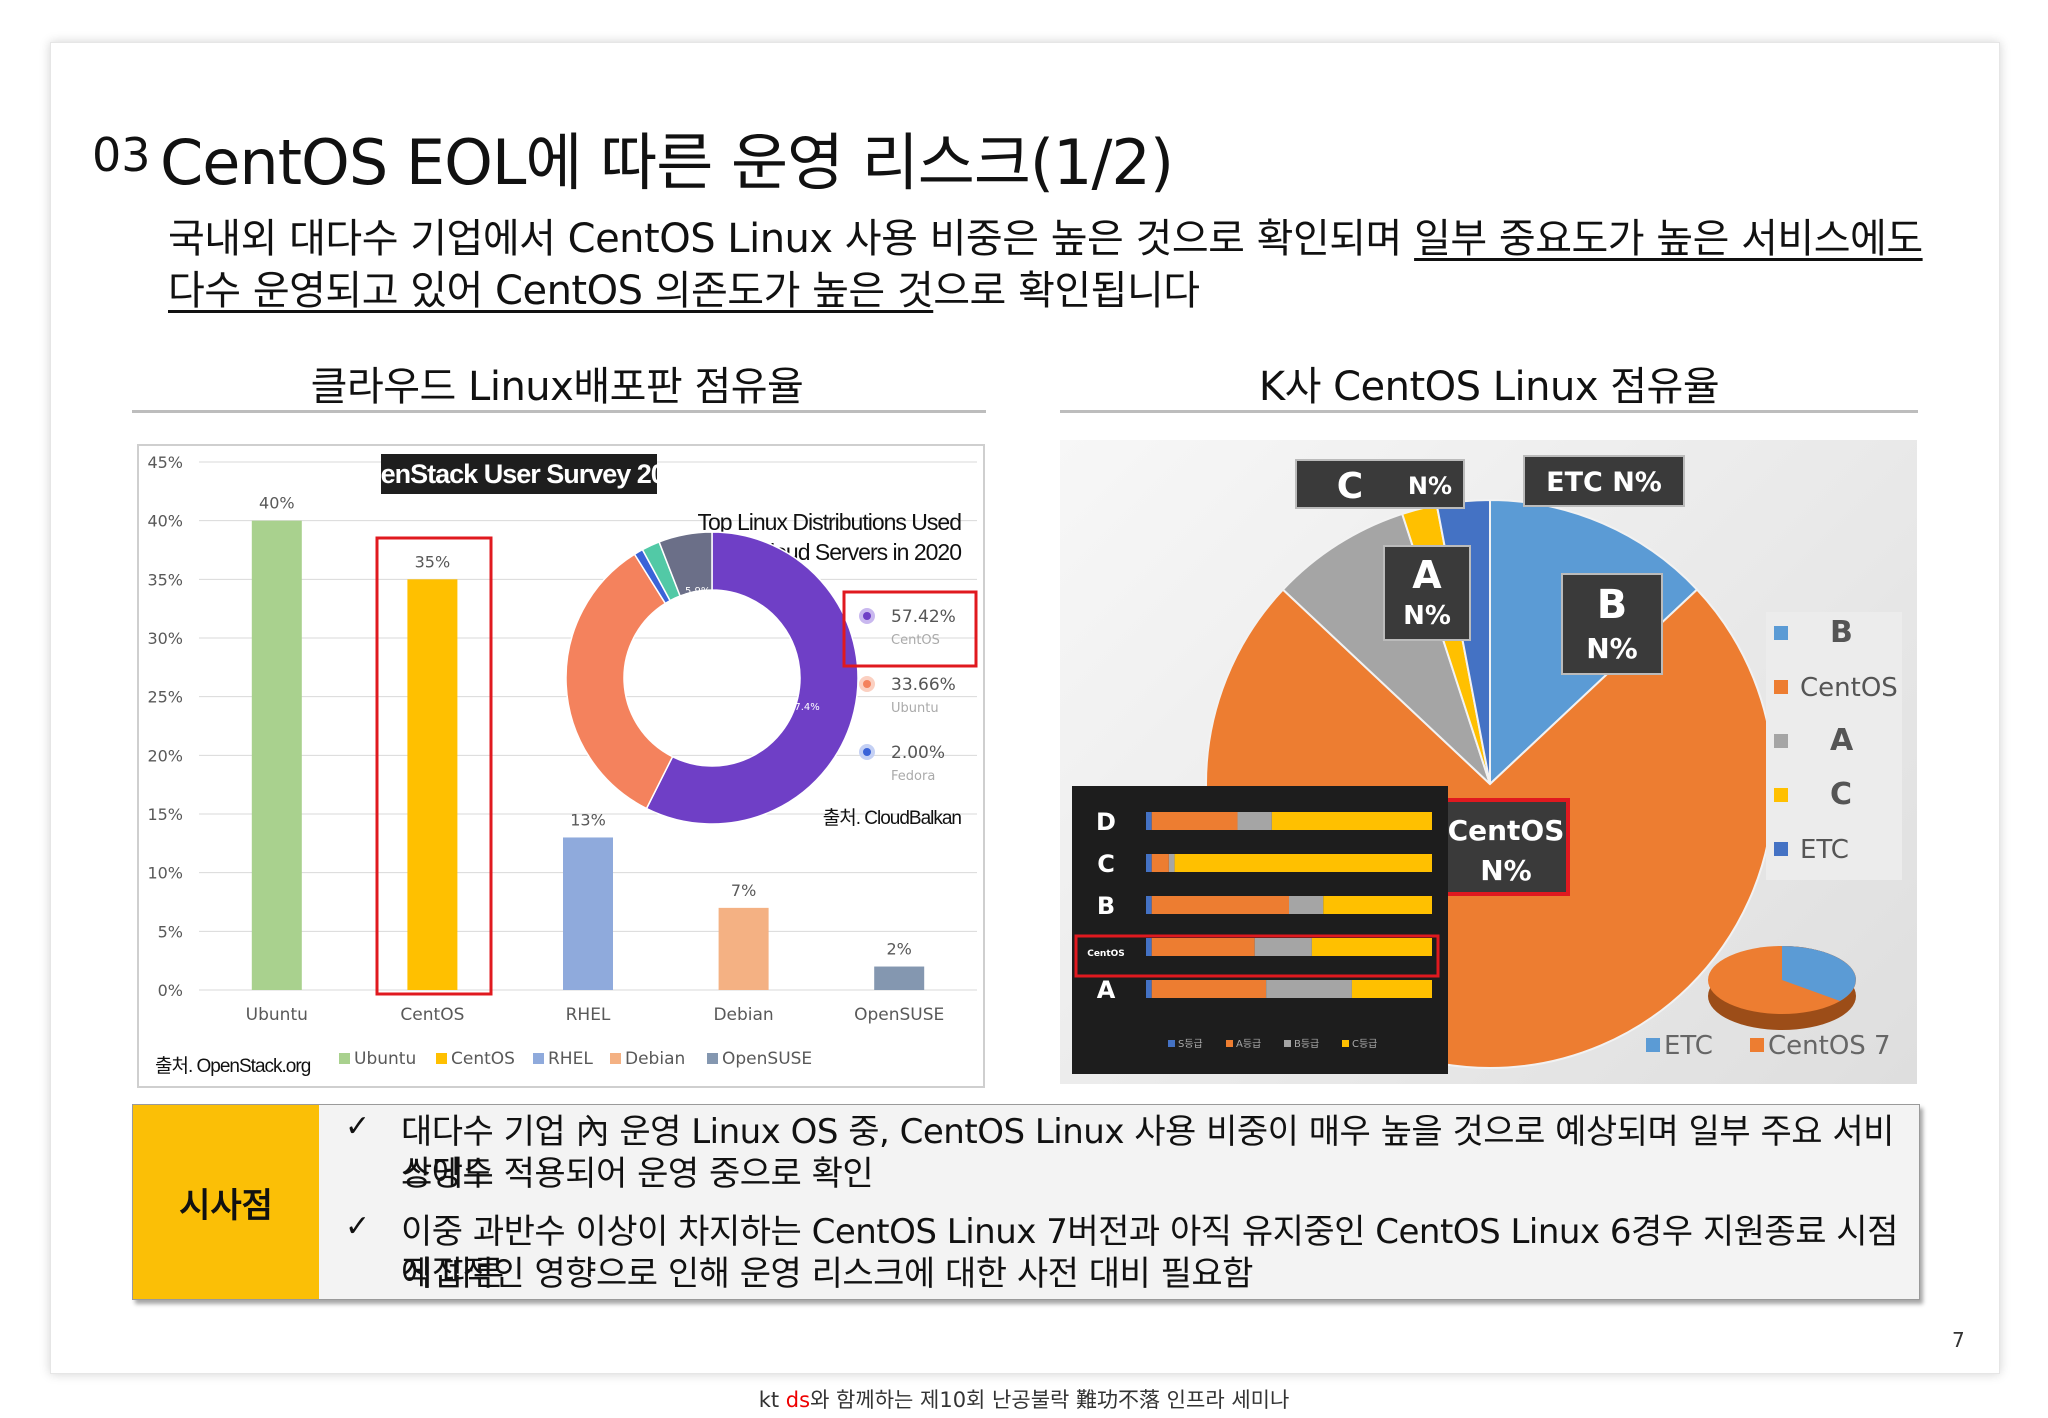  I want to click on bar-x-labels: Ubuntu CentOS RHEL Debian OpenSUSE, so click(595, 1015).